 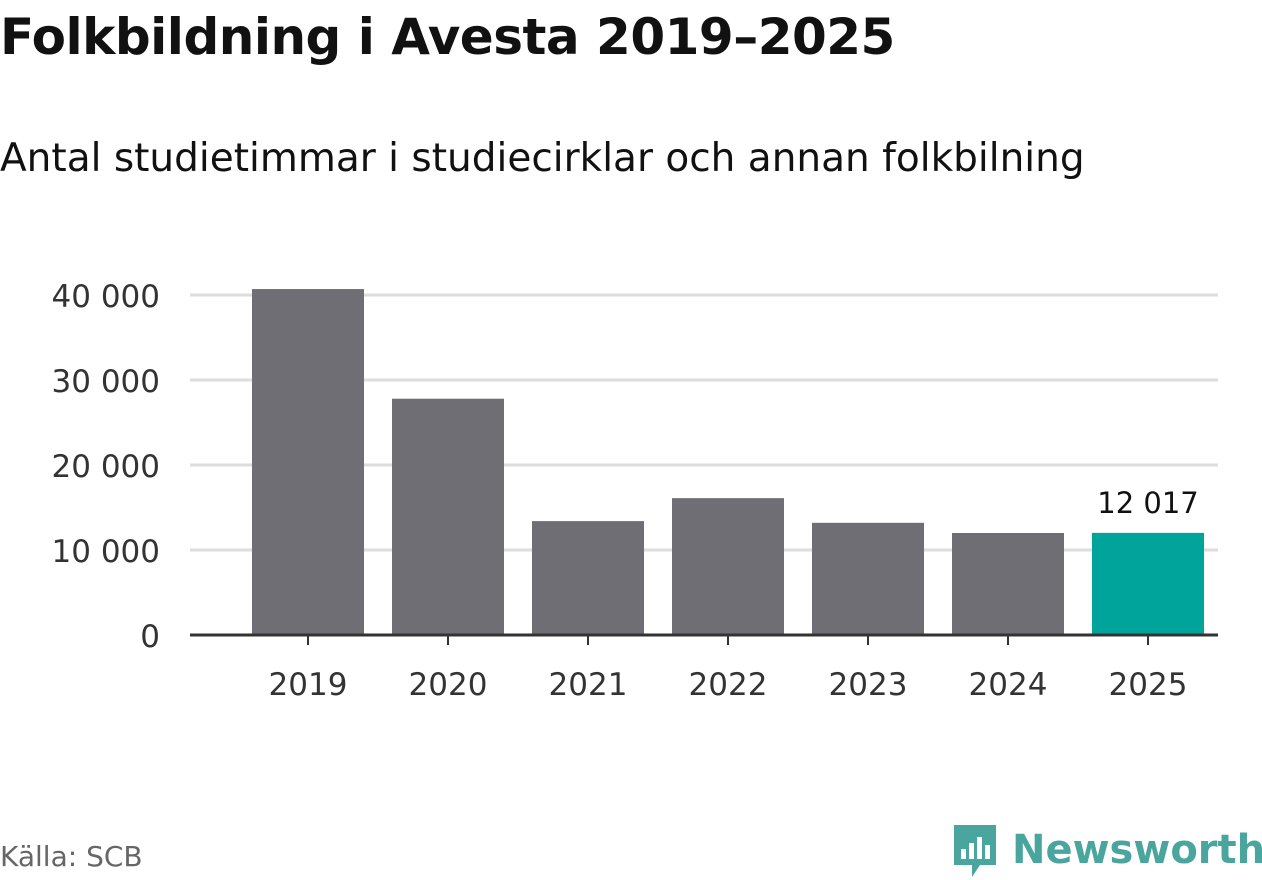 What do you see at coordinates (868, 685) in the screenshot?
I see `x-tick-label: 2023` at bounding box center [868, 685].